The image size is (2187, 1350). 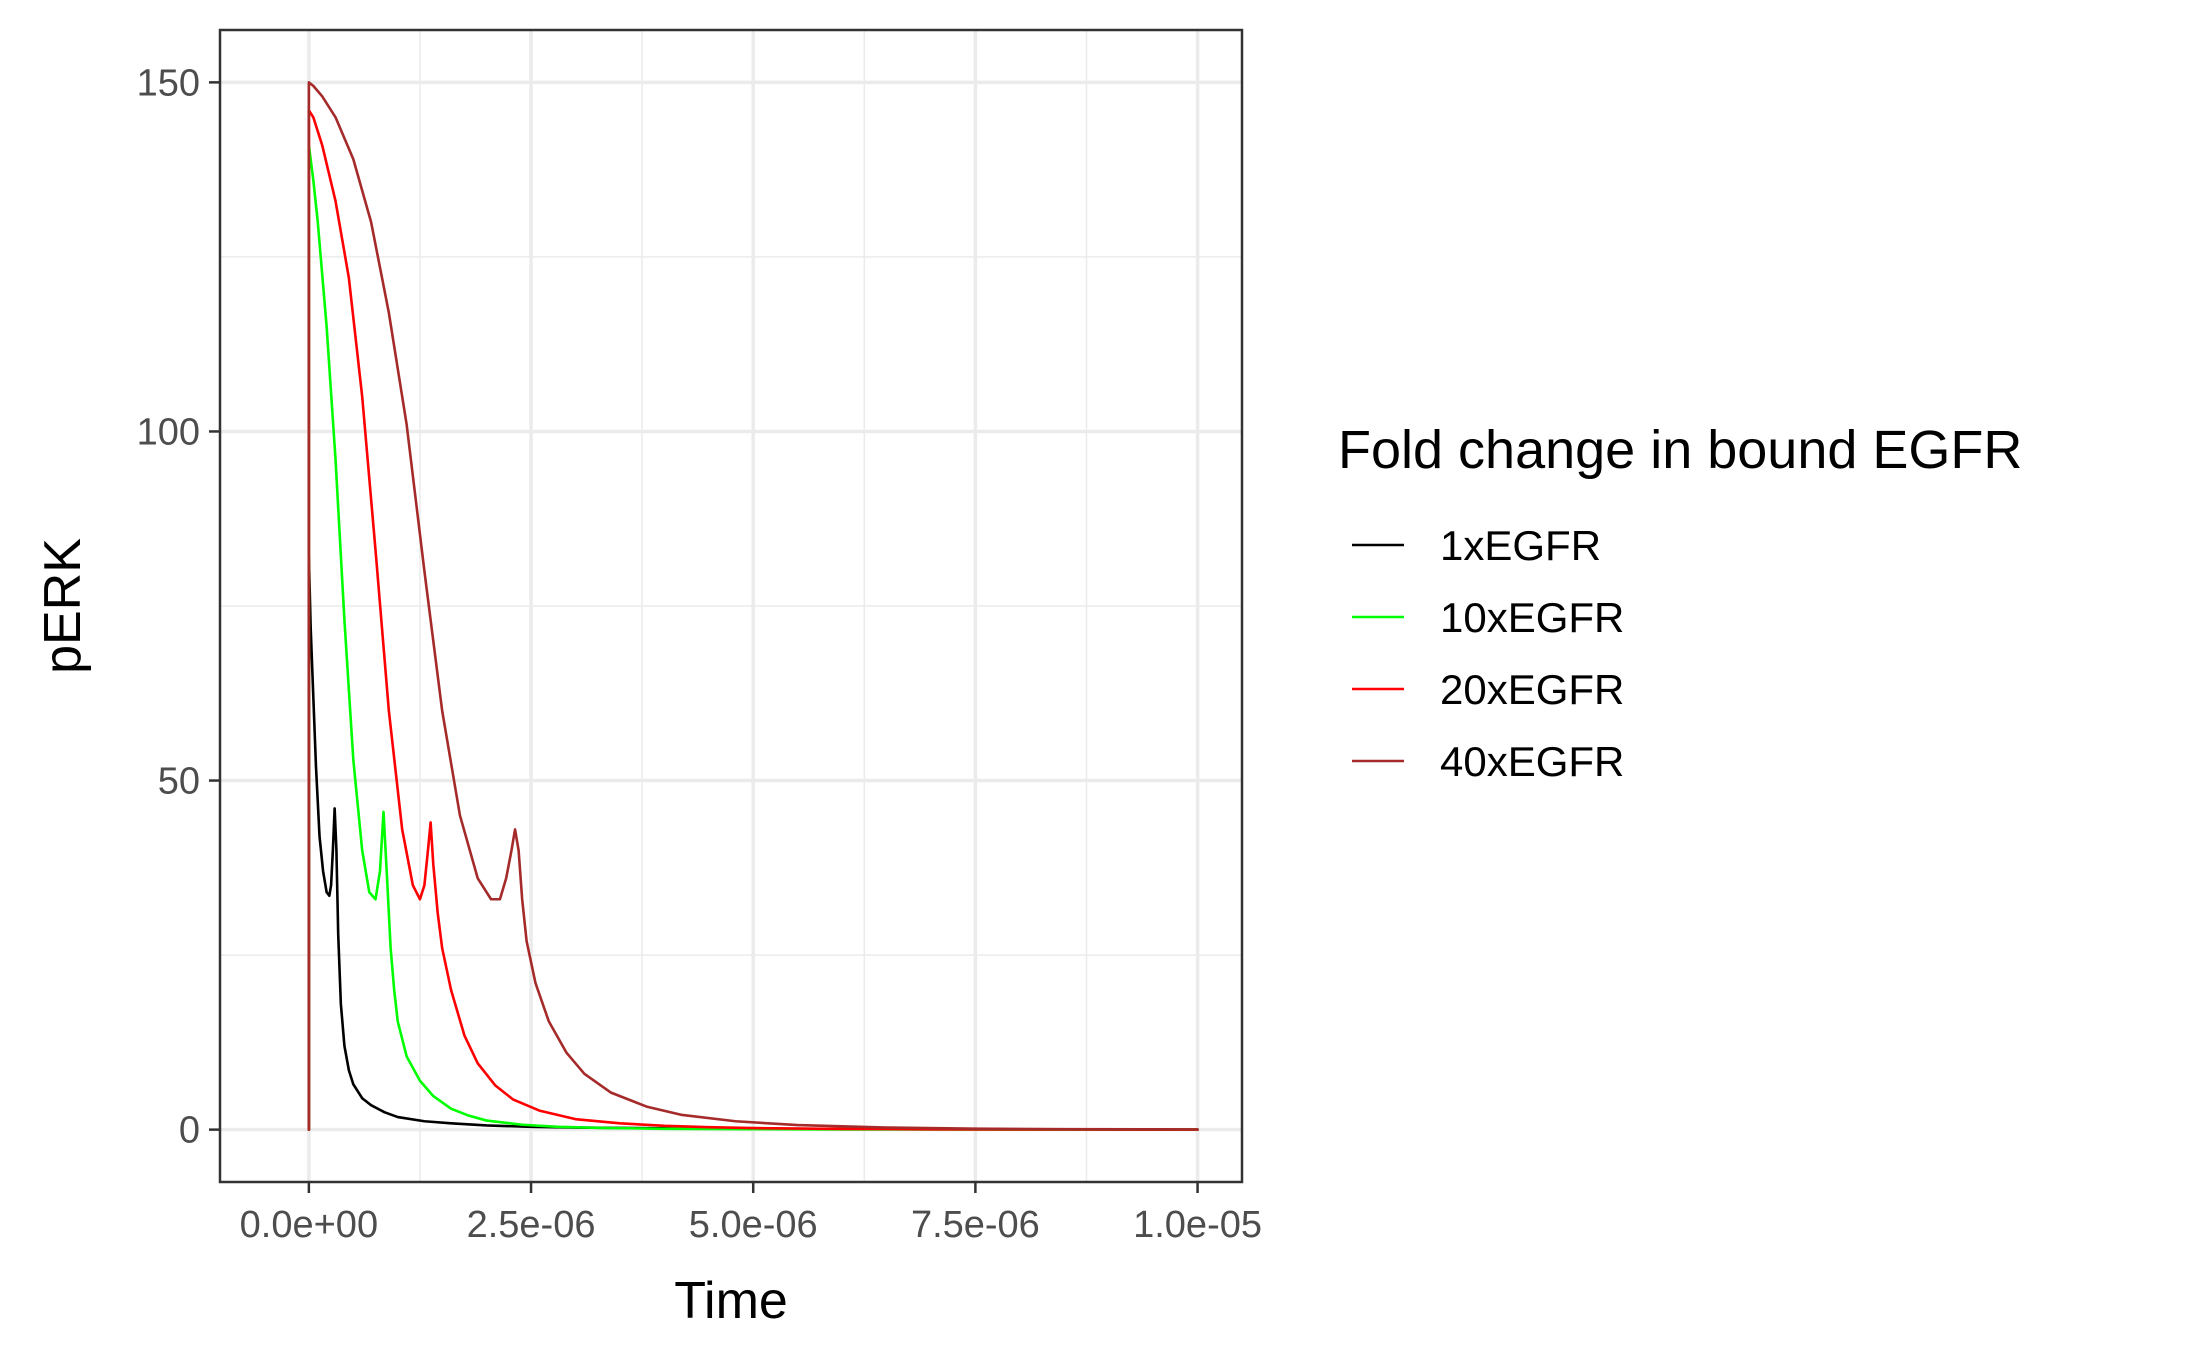 I want to click on x-axis-title: Time, so click(x=731, y=1301).